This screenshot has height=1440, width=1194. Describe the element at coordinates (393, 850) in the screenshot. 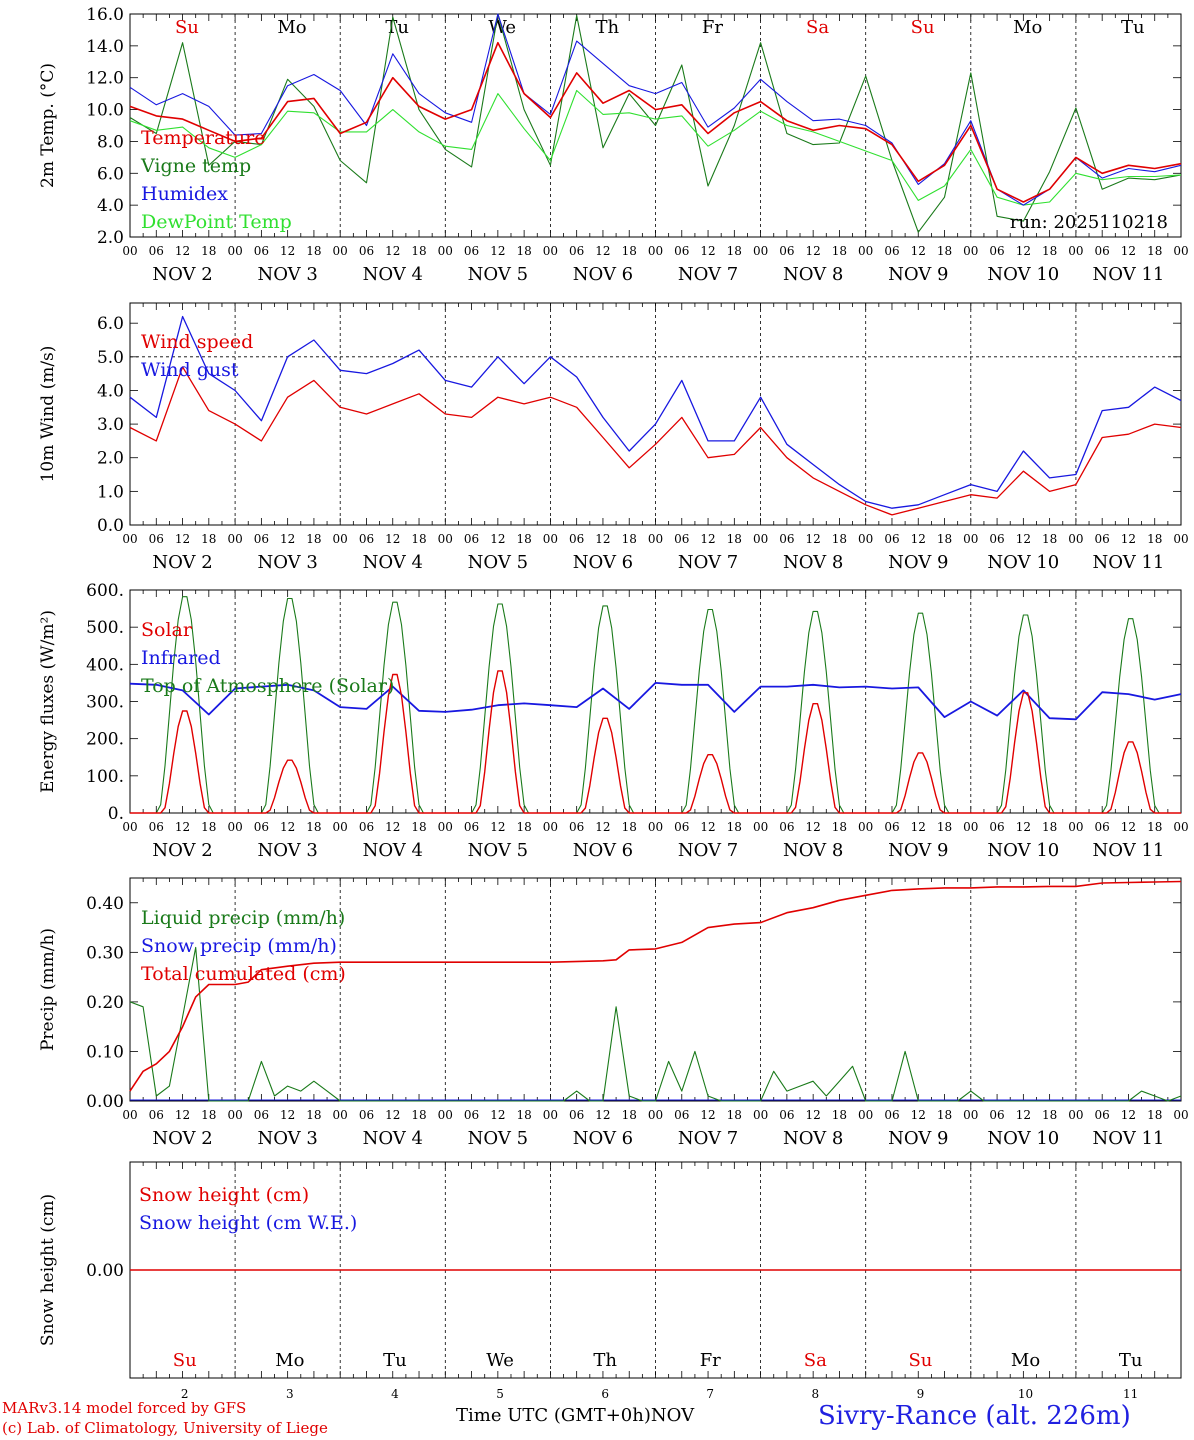

I see `date-label: NOV 4` at that location.